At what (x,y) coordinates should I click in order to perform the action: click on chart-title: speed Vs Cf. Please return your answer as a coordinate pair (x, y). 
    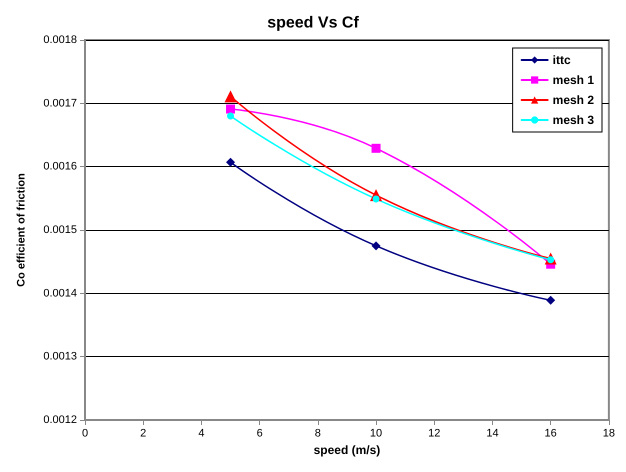
    Looking at the image, I should click on (313, 23).